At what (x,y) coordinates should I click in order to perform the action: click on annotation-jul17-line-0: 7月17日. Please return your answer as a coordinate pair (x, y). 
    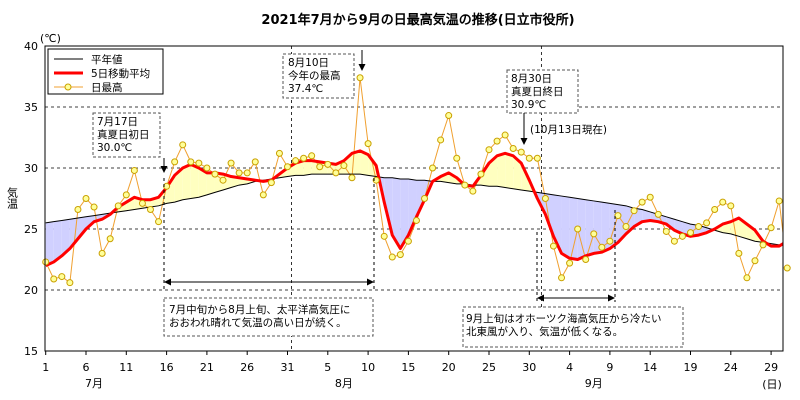
    Looking at the image, I should click on (117, 122).